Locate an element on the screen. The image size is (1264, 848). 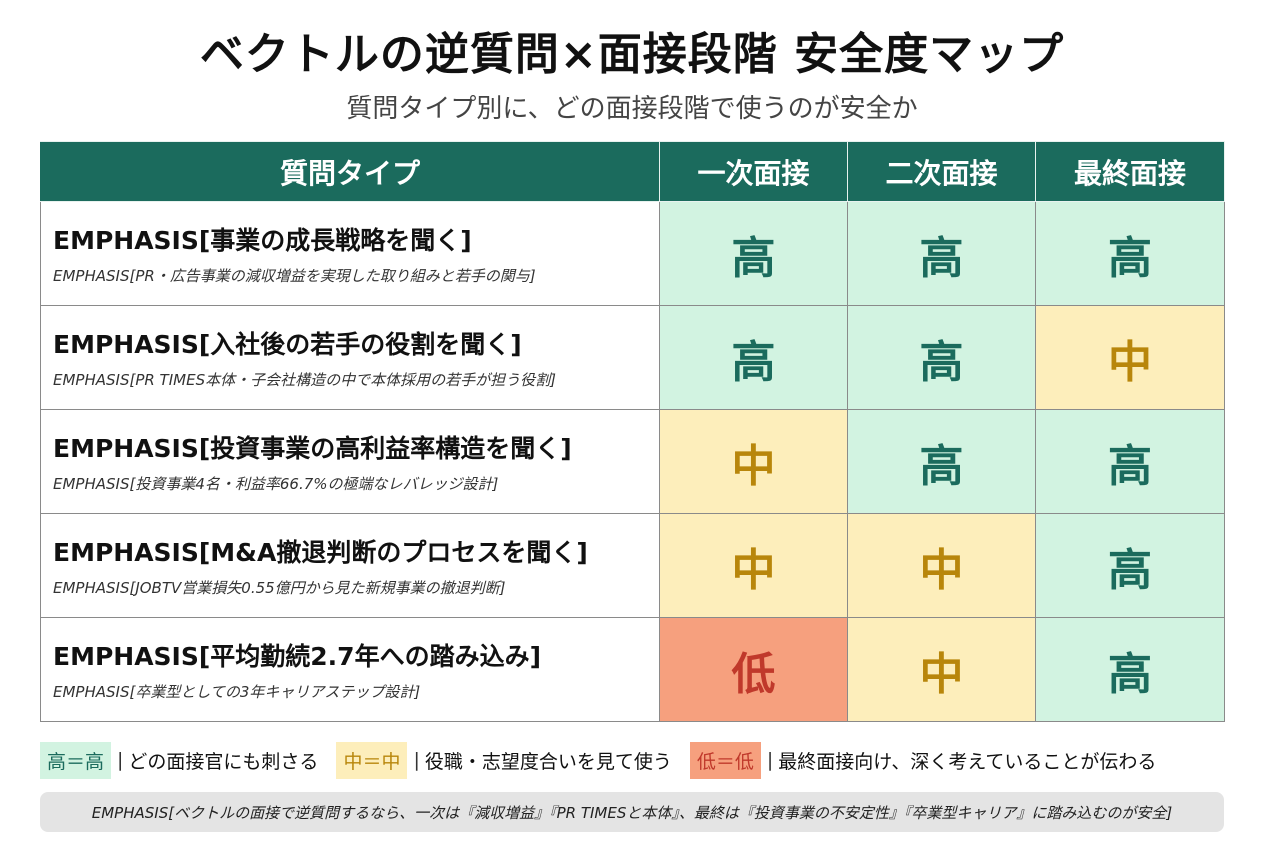
header-first-interview: 一次面接 is located at coordinates (753, 171).